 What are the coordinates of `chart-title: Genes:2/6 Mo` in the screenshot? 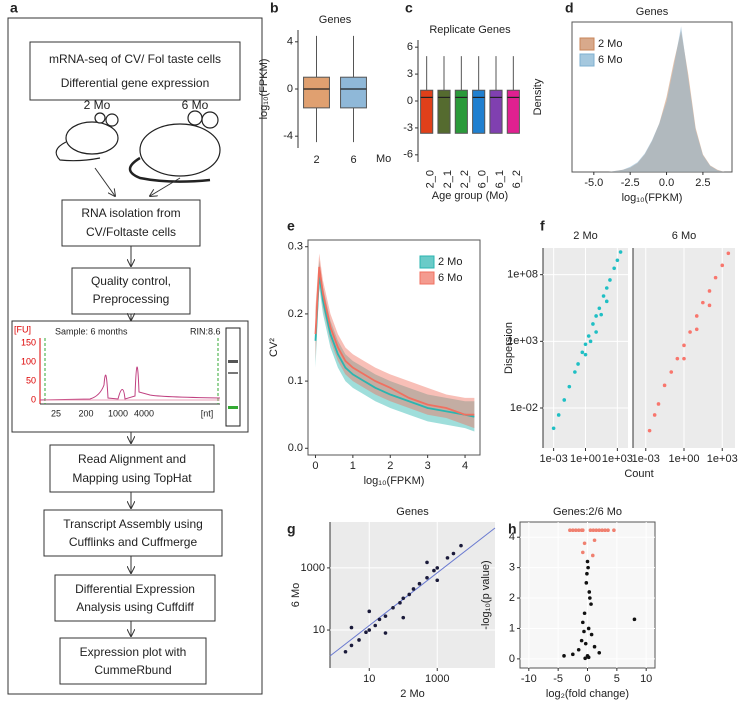 It's located at (587, 512).